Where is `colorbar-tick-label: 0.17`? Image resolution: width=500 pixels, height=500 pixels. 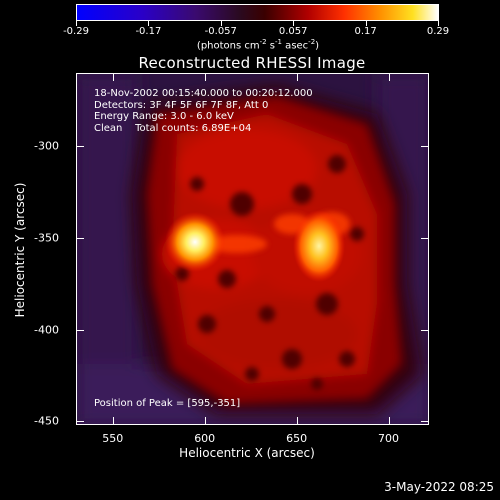 colorbar-tick-label: 0.17 is located at coordinates (365, 31).